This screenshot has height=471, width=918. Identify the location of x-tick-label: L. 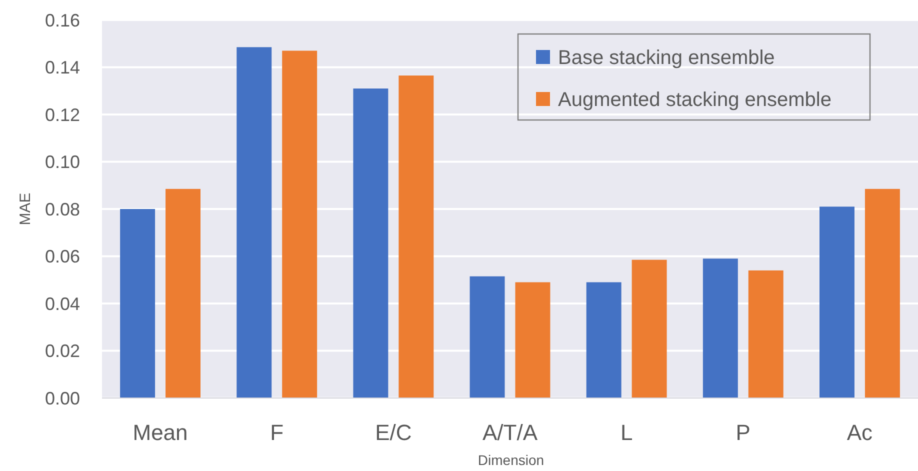
(626, 432).